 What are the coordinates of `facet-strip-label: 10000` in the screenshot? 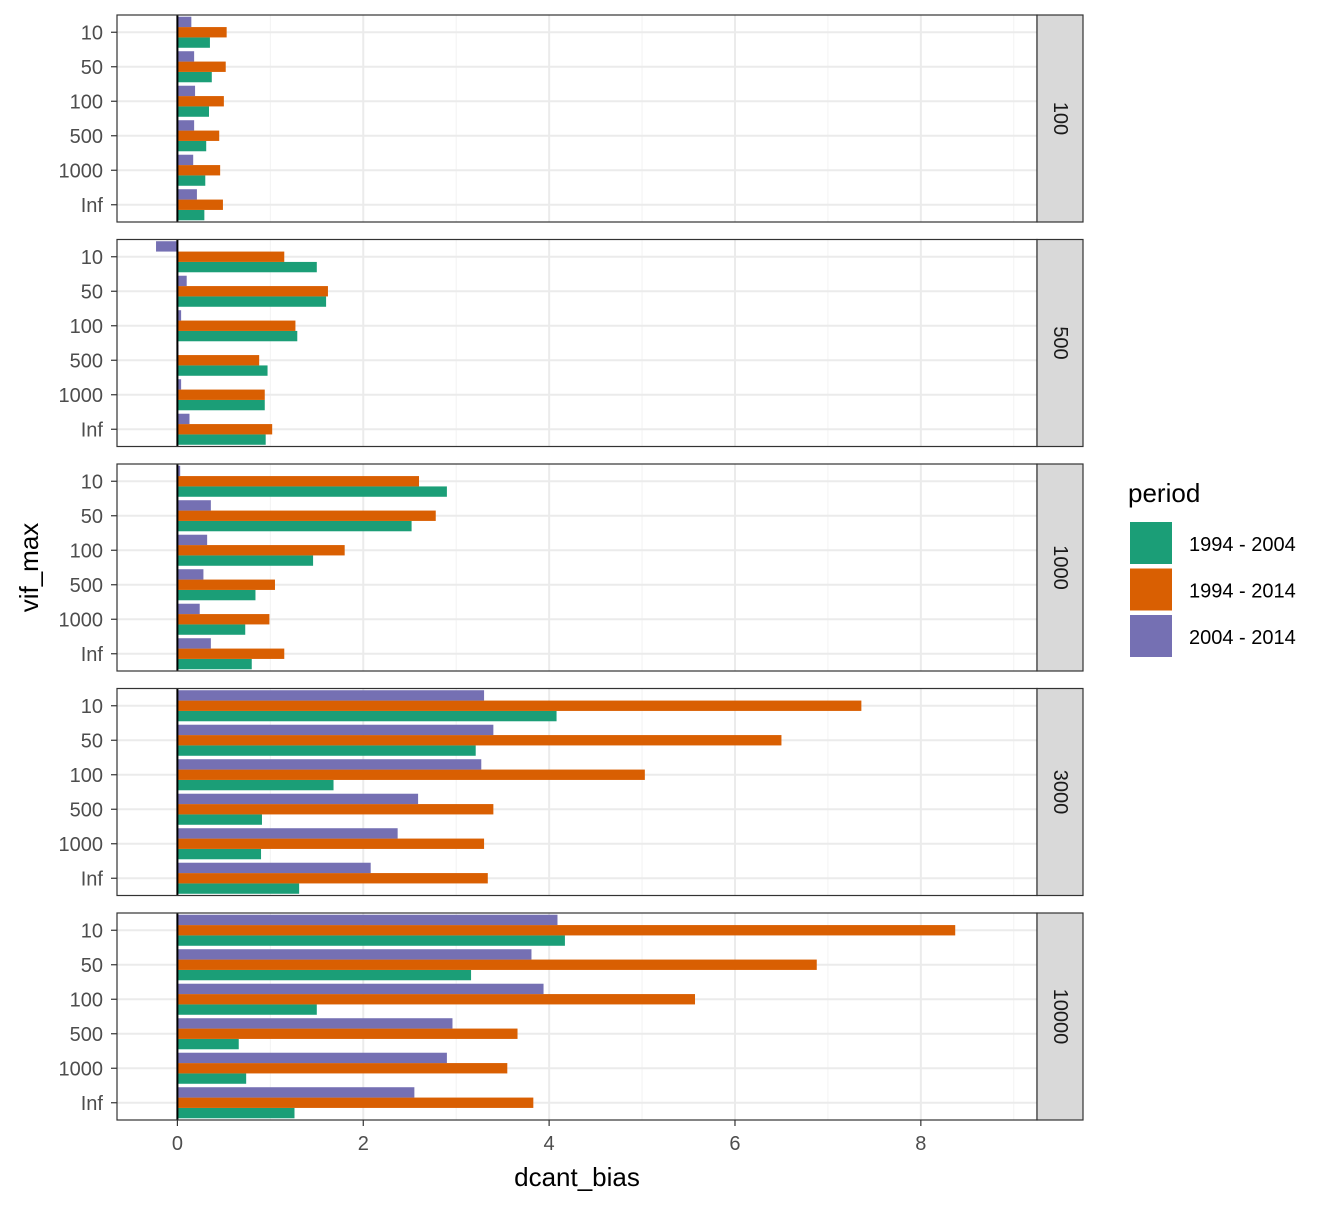 It's located at (1060, 1017).